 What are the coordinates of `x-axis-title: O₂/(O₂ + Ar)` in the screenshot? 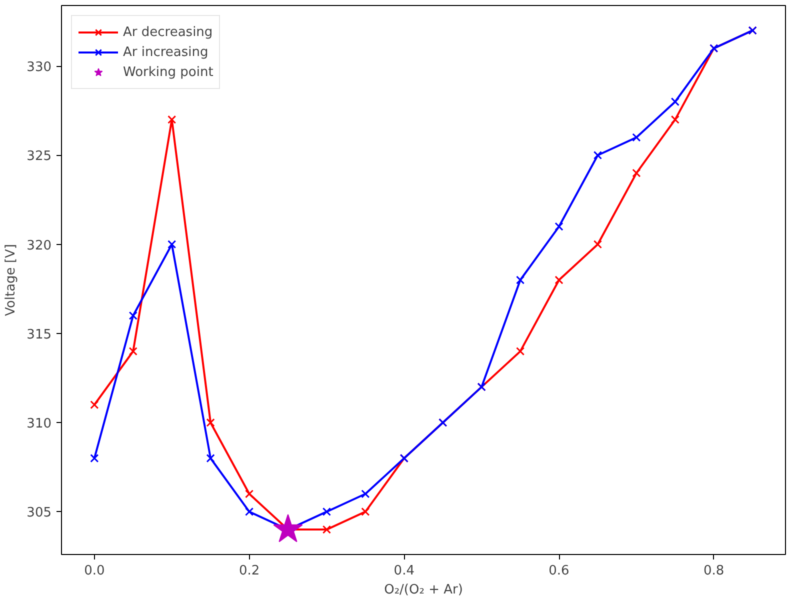 It's located at (423, 590).